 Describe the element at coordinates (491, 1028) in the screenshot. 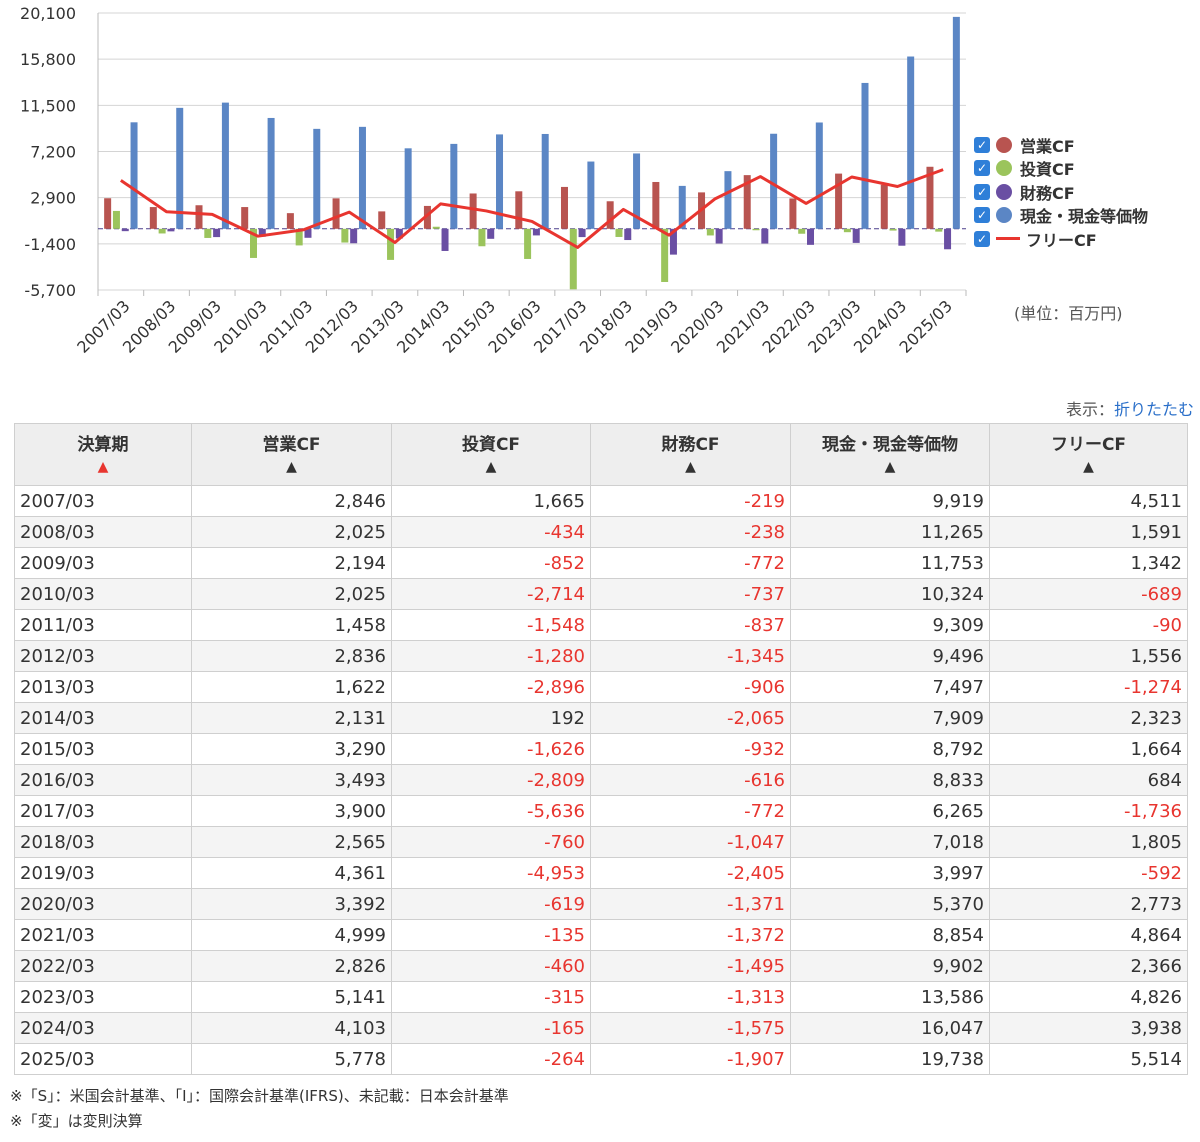

I see `value-cell: -165` at that location.